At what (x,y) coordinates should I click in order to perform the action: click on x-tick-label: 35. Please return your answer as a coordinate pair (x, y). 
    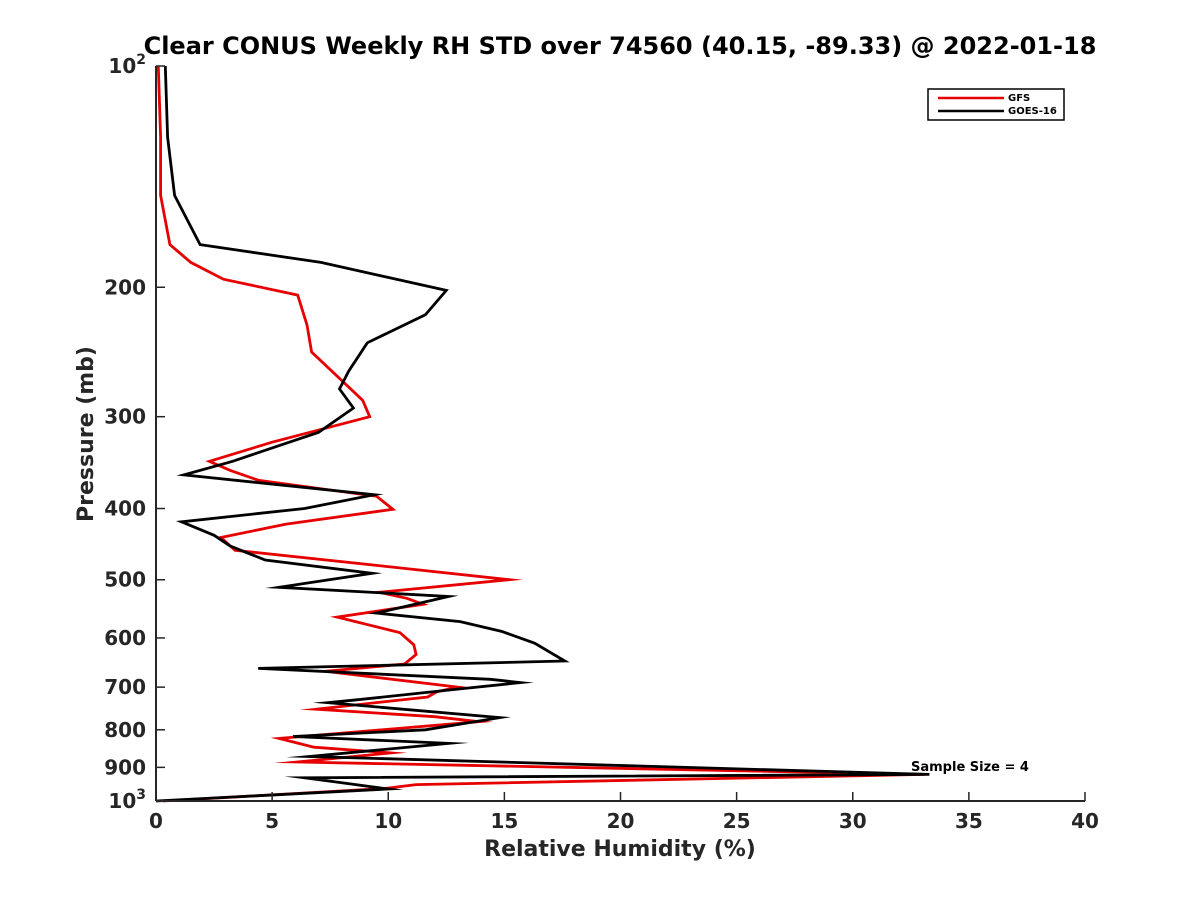
    Looking at the image, I should click on (969, 821).